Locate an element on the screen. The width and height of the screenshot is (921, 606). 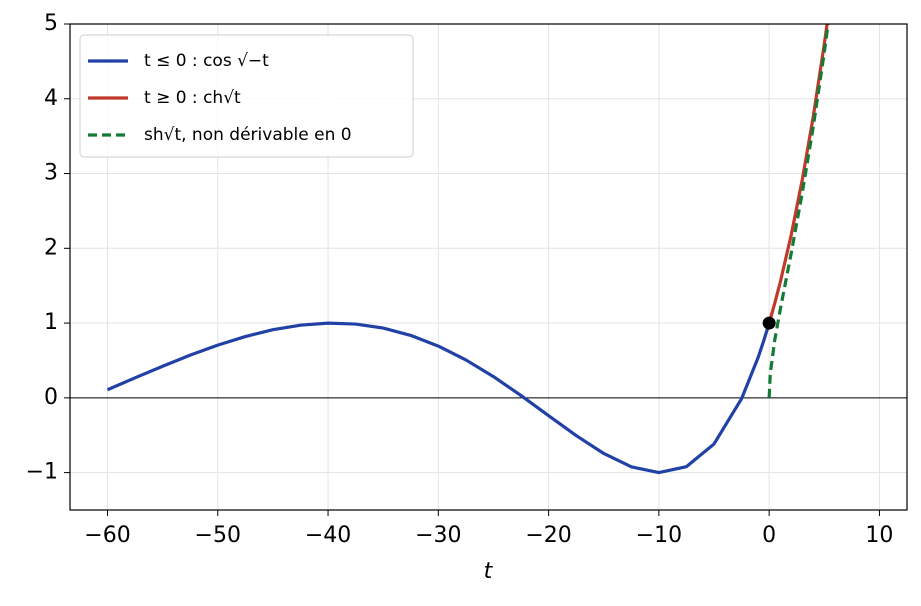
y-tick-label: 0 is located at coordinates (51, 397).